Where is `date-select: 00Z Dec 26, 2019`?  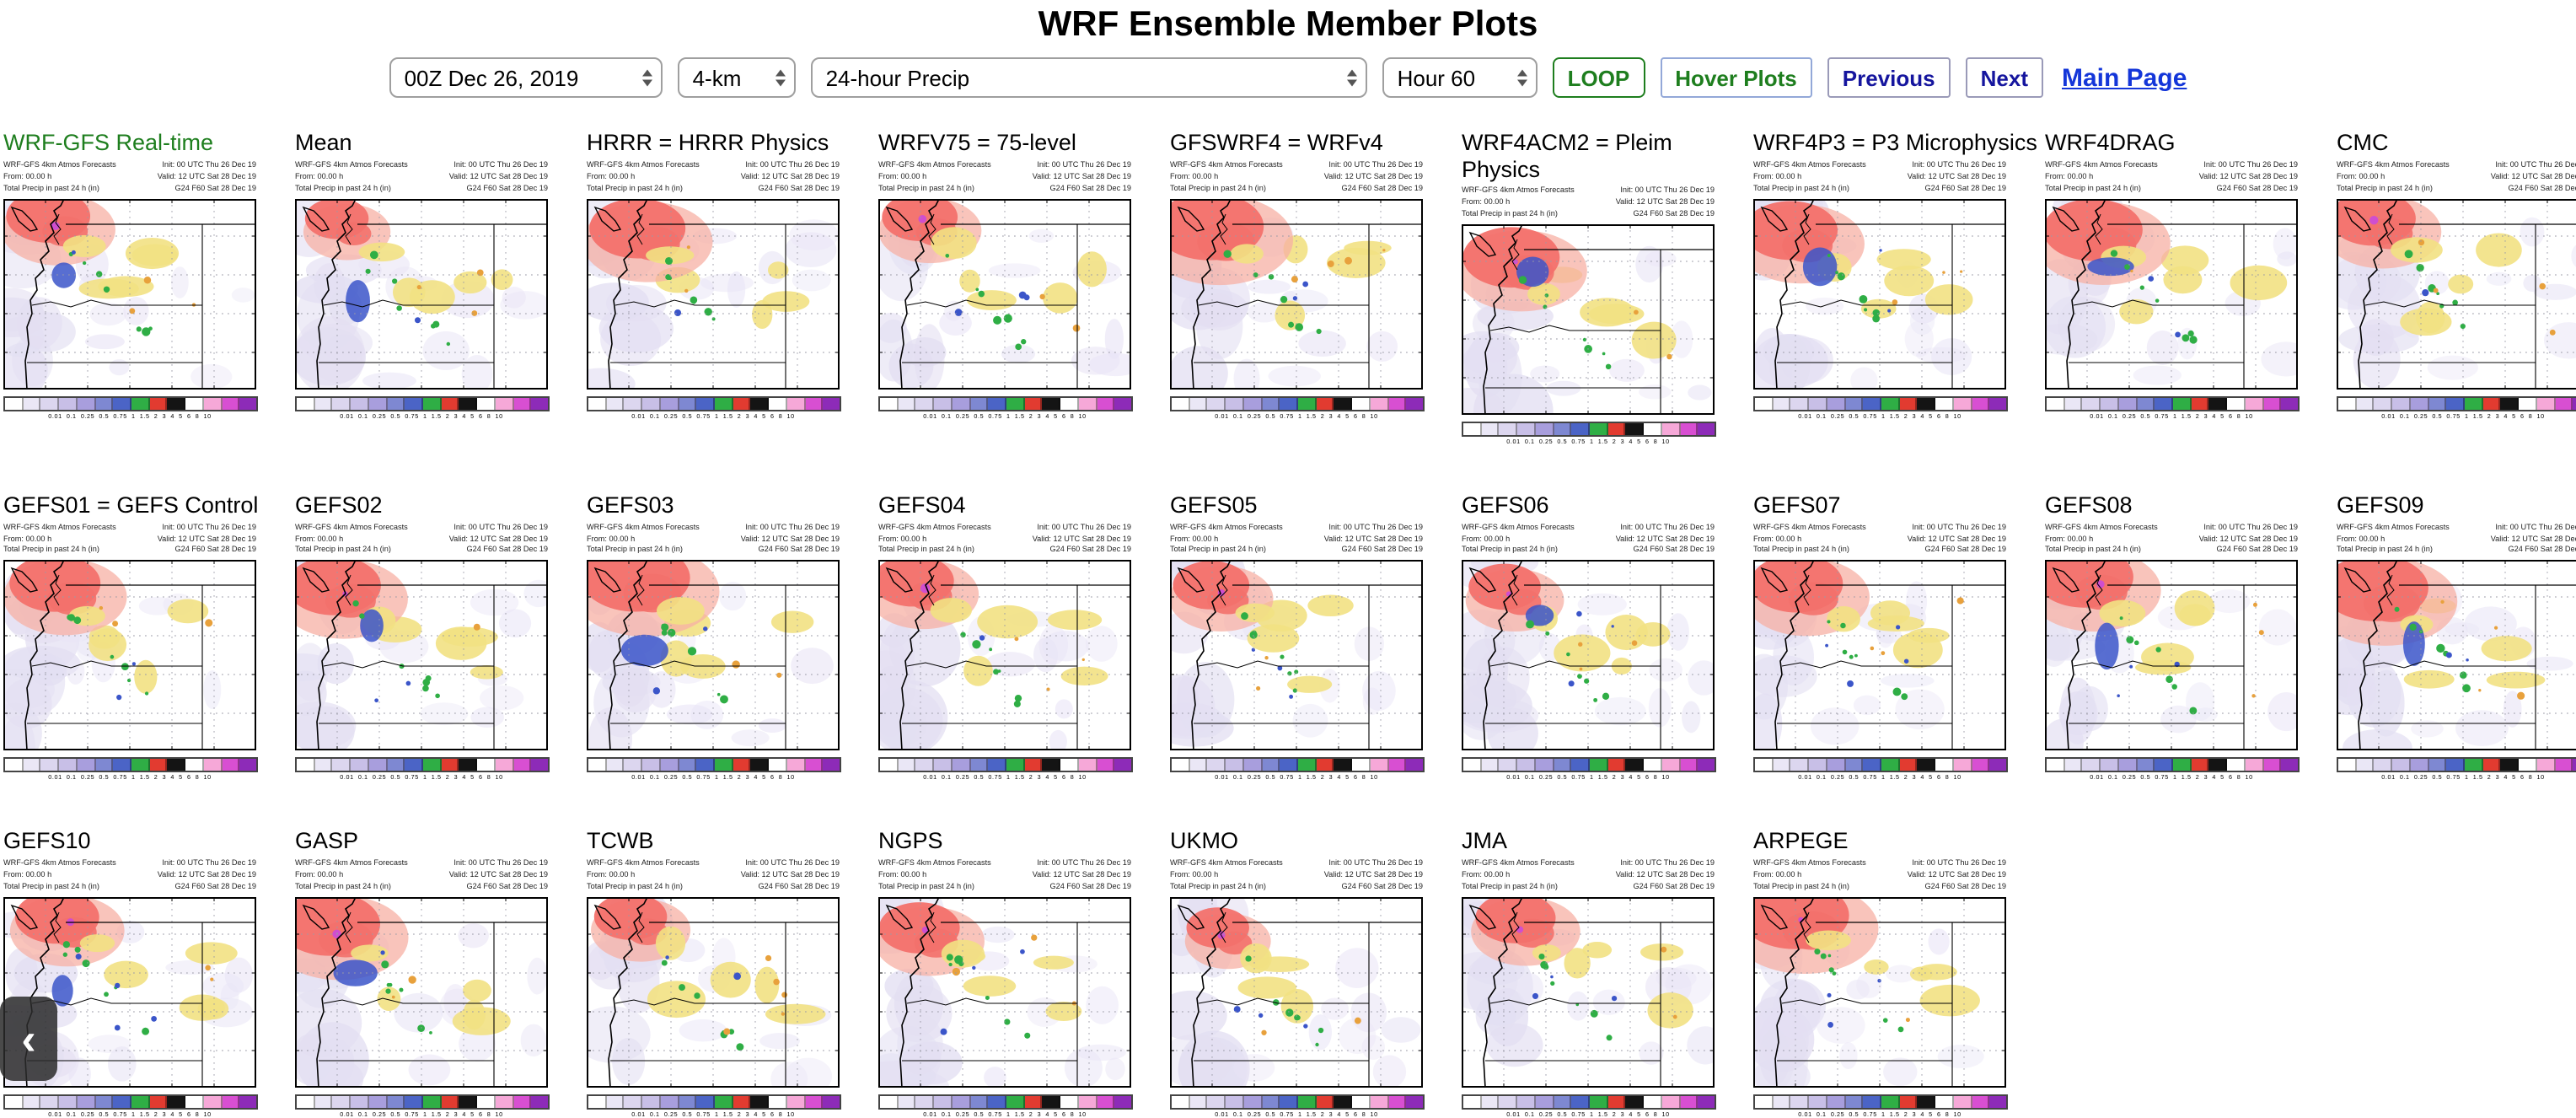 date-select: 00Z Dec 26, 2019 is located at coordinates (526, 77).